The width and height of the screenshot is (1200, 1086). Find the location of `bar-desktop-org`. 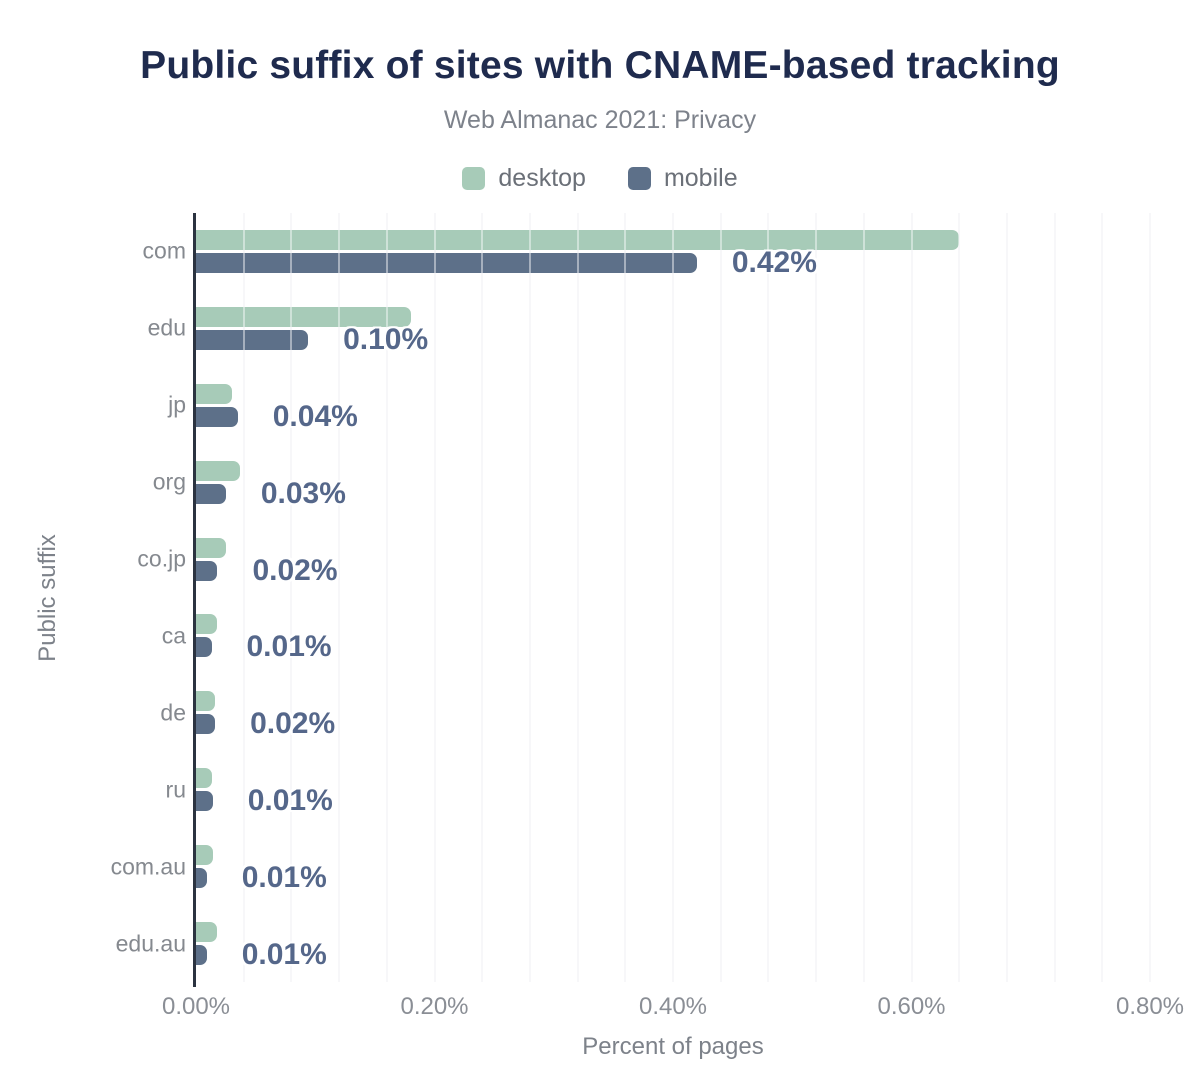

bar-desktop-org is located at coordinates (218, 470).